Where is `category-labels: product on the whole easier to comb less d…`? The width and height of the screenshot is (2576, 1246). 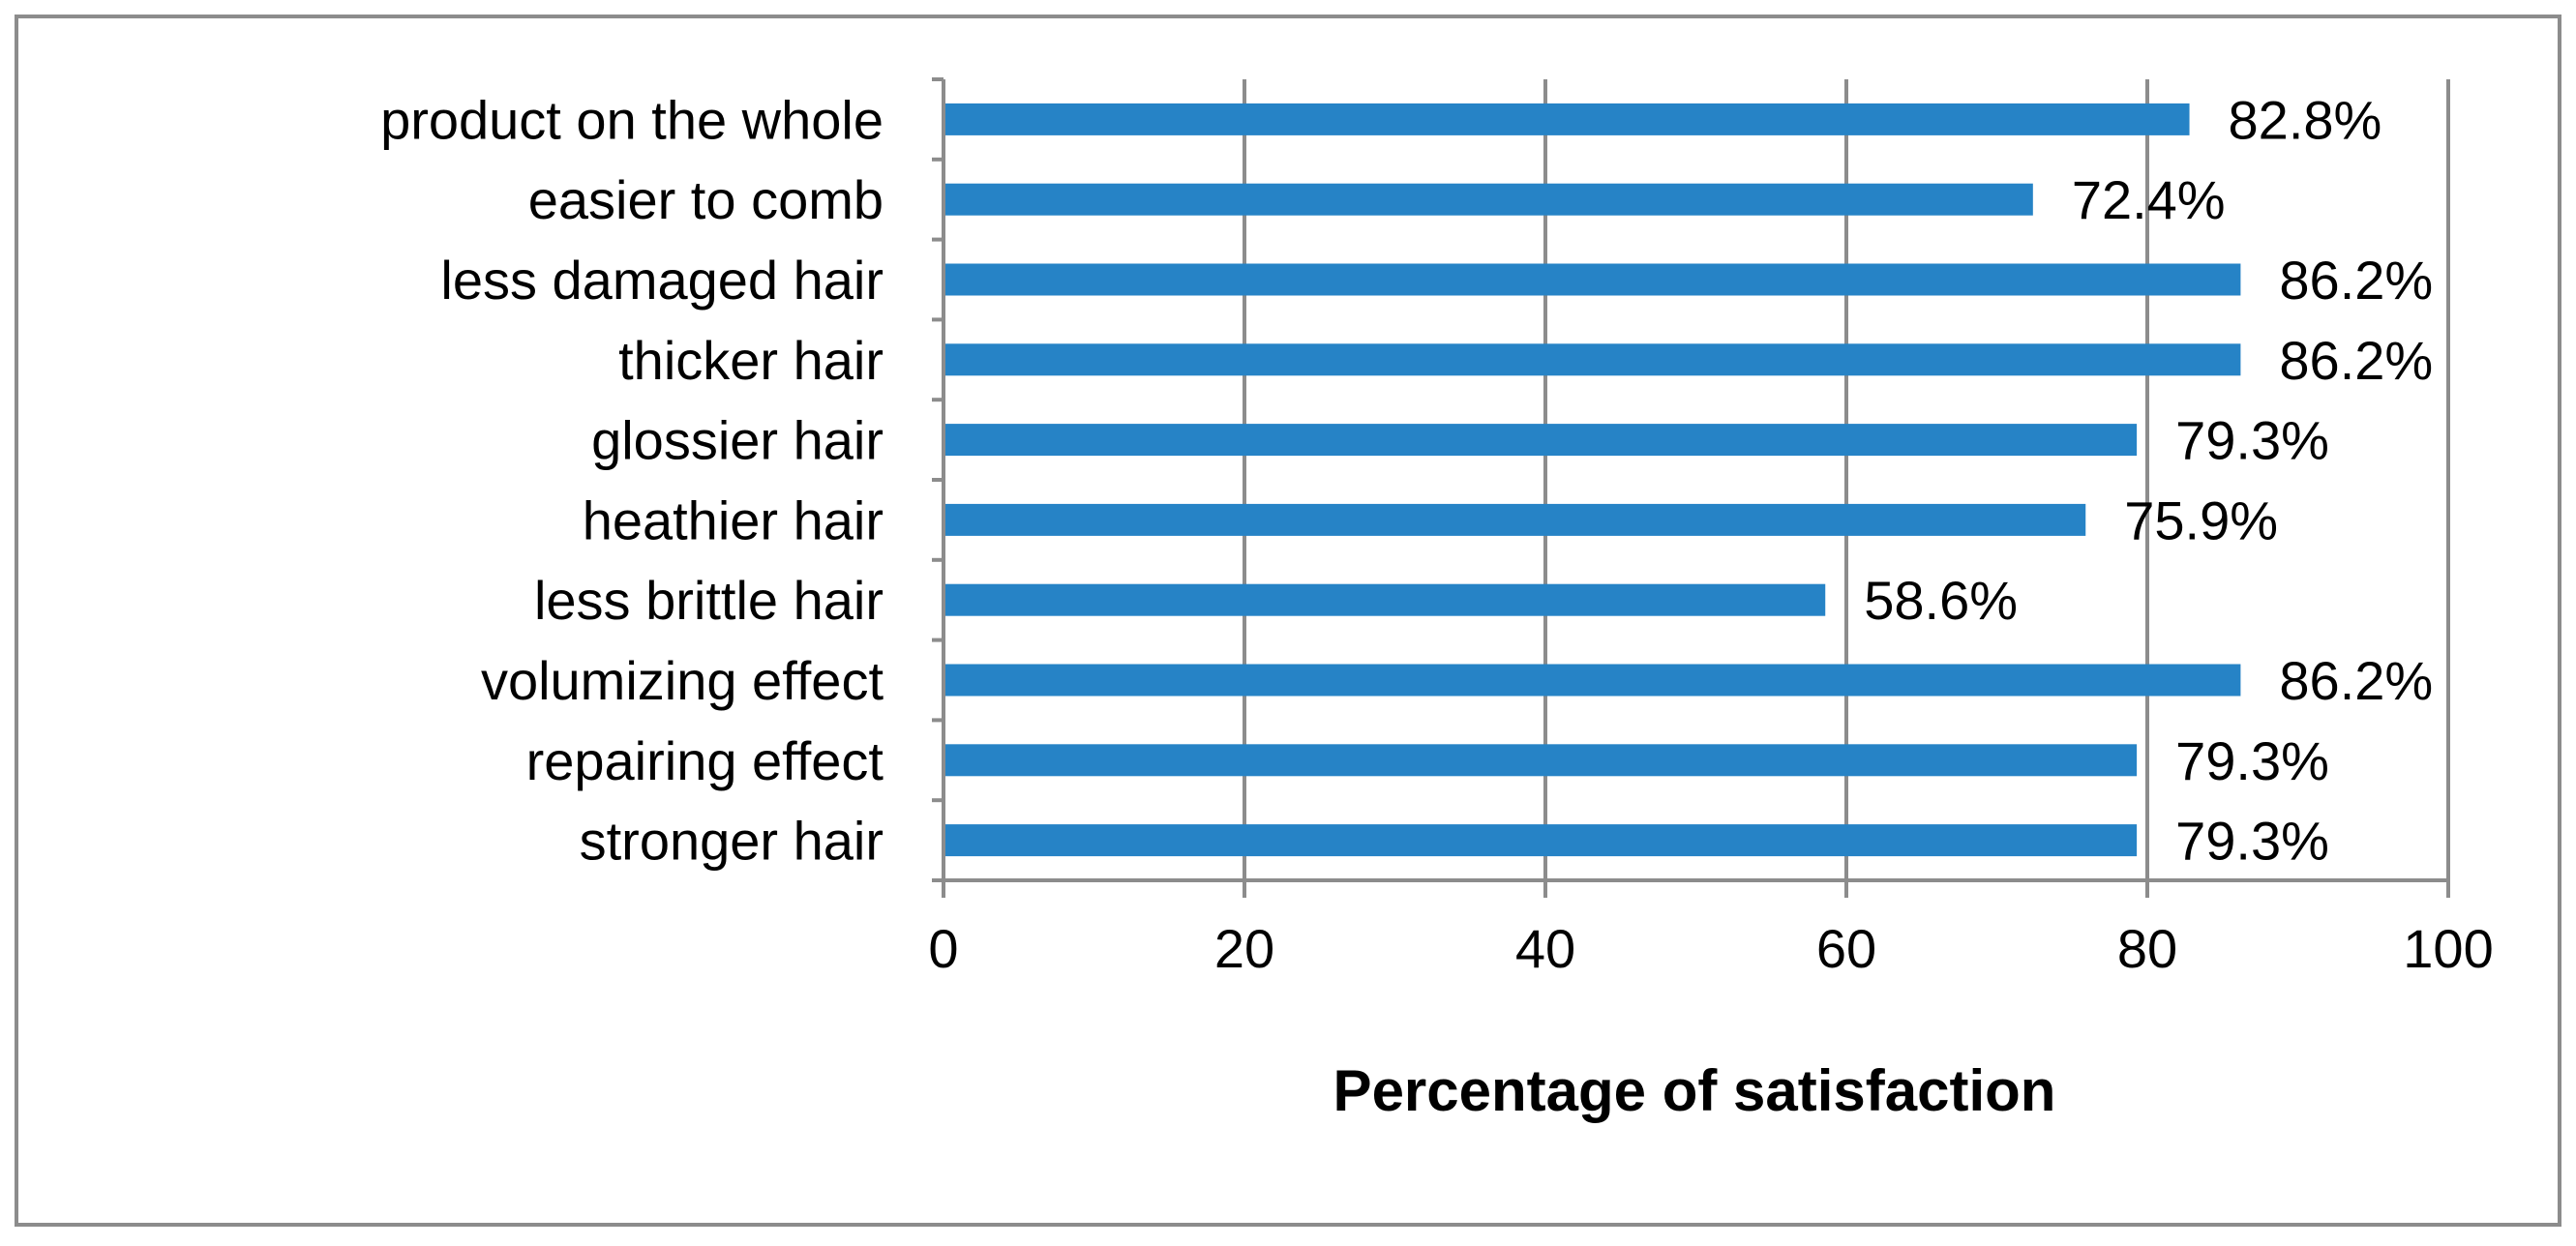
category-labels: product on the whole easier to comb less d… is located at coordinates (632, 480).